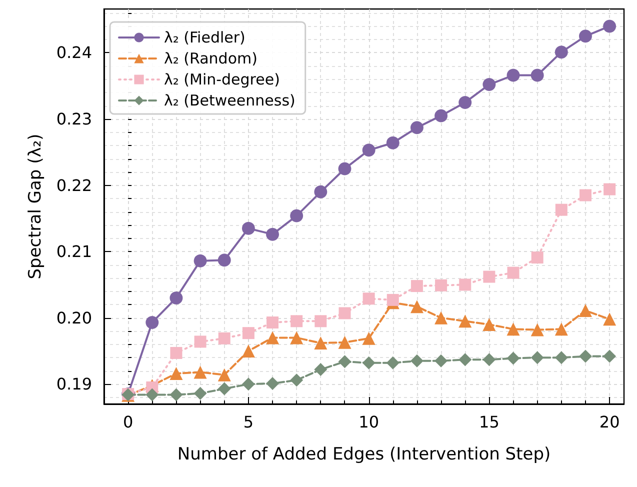 This screenshot has width=637, height=487. Describe the element at coordinates (230, 101) in the screenshot. I see `legend-label: λ₂ (Betweenness)` at that location.